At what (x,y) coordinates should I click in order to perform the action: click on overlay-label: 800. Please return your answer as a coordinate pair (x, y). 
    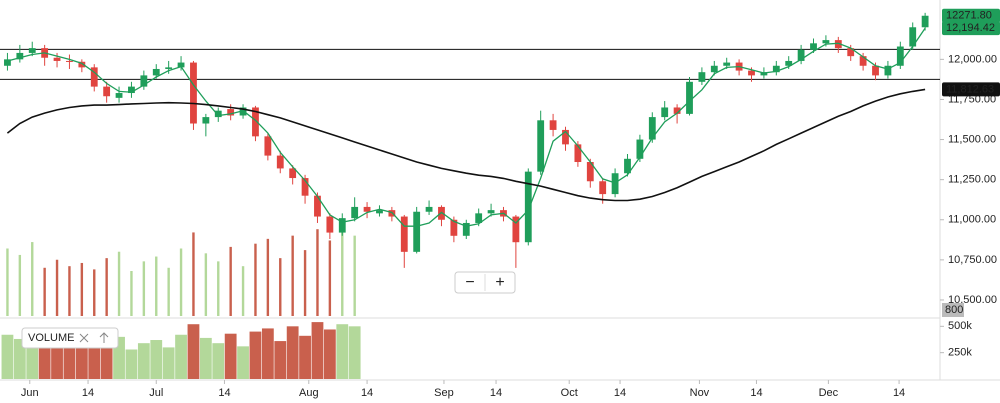
    Looking at the image, I should click on (954, 310).